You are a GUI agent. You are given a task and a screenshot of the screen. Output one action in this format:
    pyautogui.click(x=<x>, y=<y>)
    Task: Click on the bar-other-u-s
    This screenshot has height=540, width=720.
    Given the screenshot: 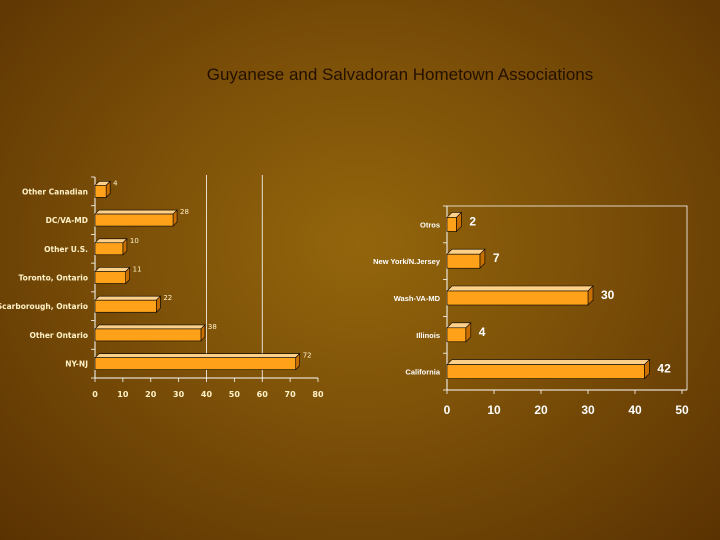 What is the action you would take?
    pyautogui.click(x=109, y=249)
    